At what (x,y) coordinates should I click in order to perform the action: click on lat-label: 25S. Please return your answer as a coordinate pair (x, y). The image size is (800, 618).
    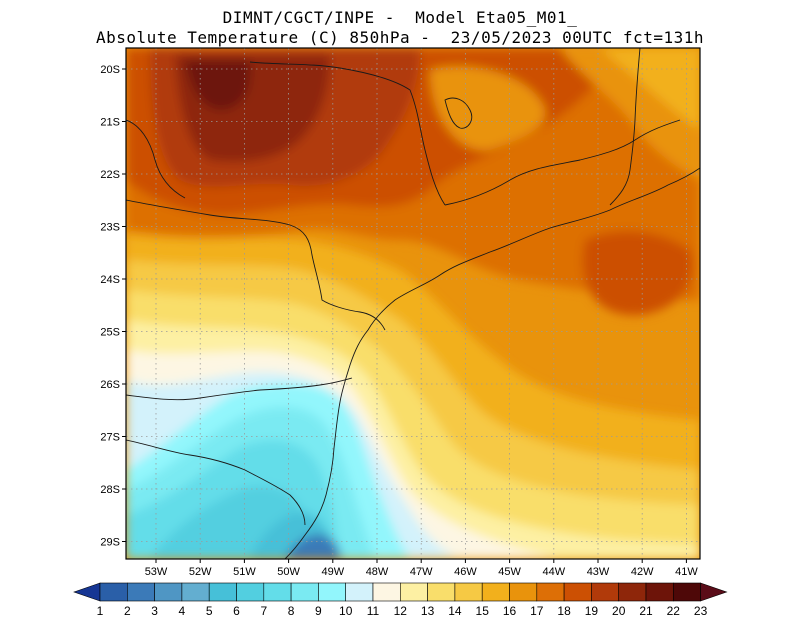
    Looking at the image, I should click on (110, 333).